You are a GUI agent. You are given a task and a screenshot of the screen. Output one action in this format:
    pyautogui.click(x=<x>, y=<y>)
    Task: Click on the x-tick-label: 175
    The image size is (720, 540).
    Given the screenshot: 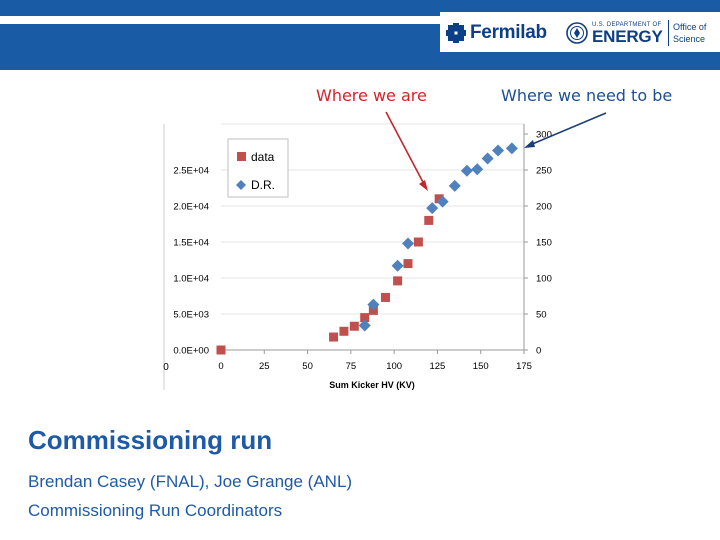 What is the action you would take?
    pyautogui.click(x=524, y=366)
    